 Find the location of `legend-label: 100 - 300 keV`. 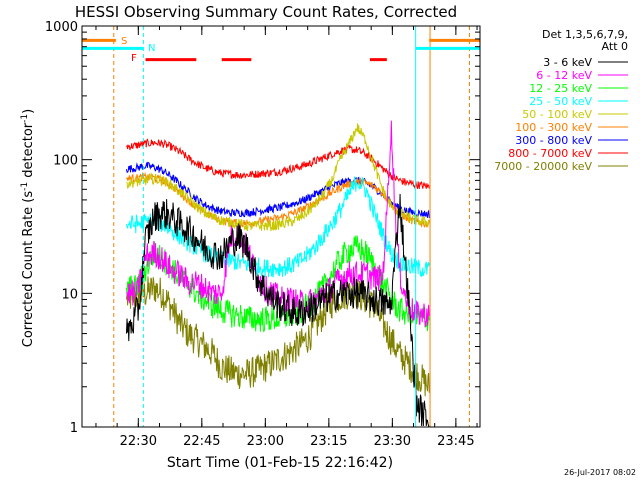

legend-label: 100 - 300 keV is located at coordinates (553, 127).